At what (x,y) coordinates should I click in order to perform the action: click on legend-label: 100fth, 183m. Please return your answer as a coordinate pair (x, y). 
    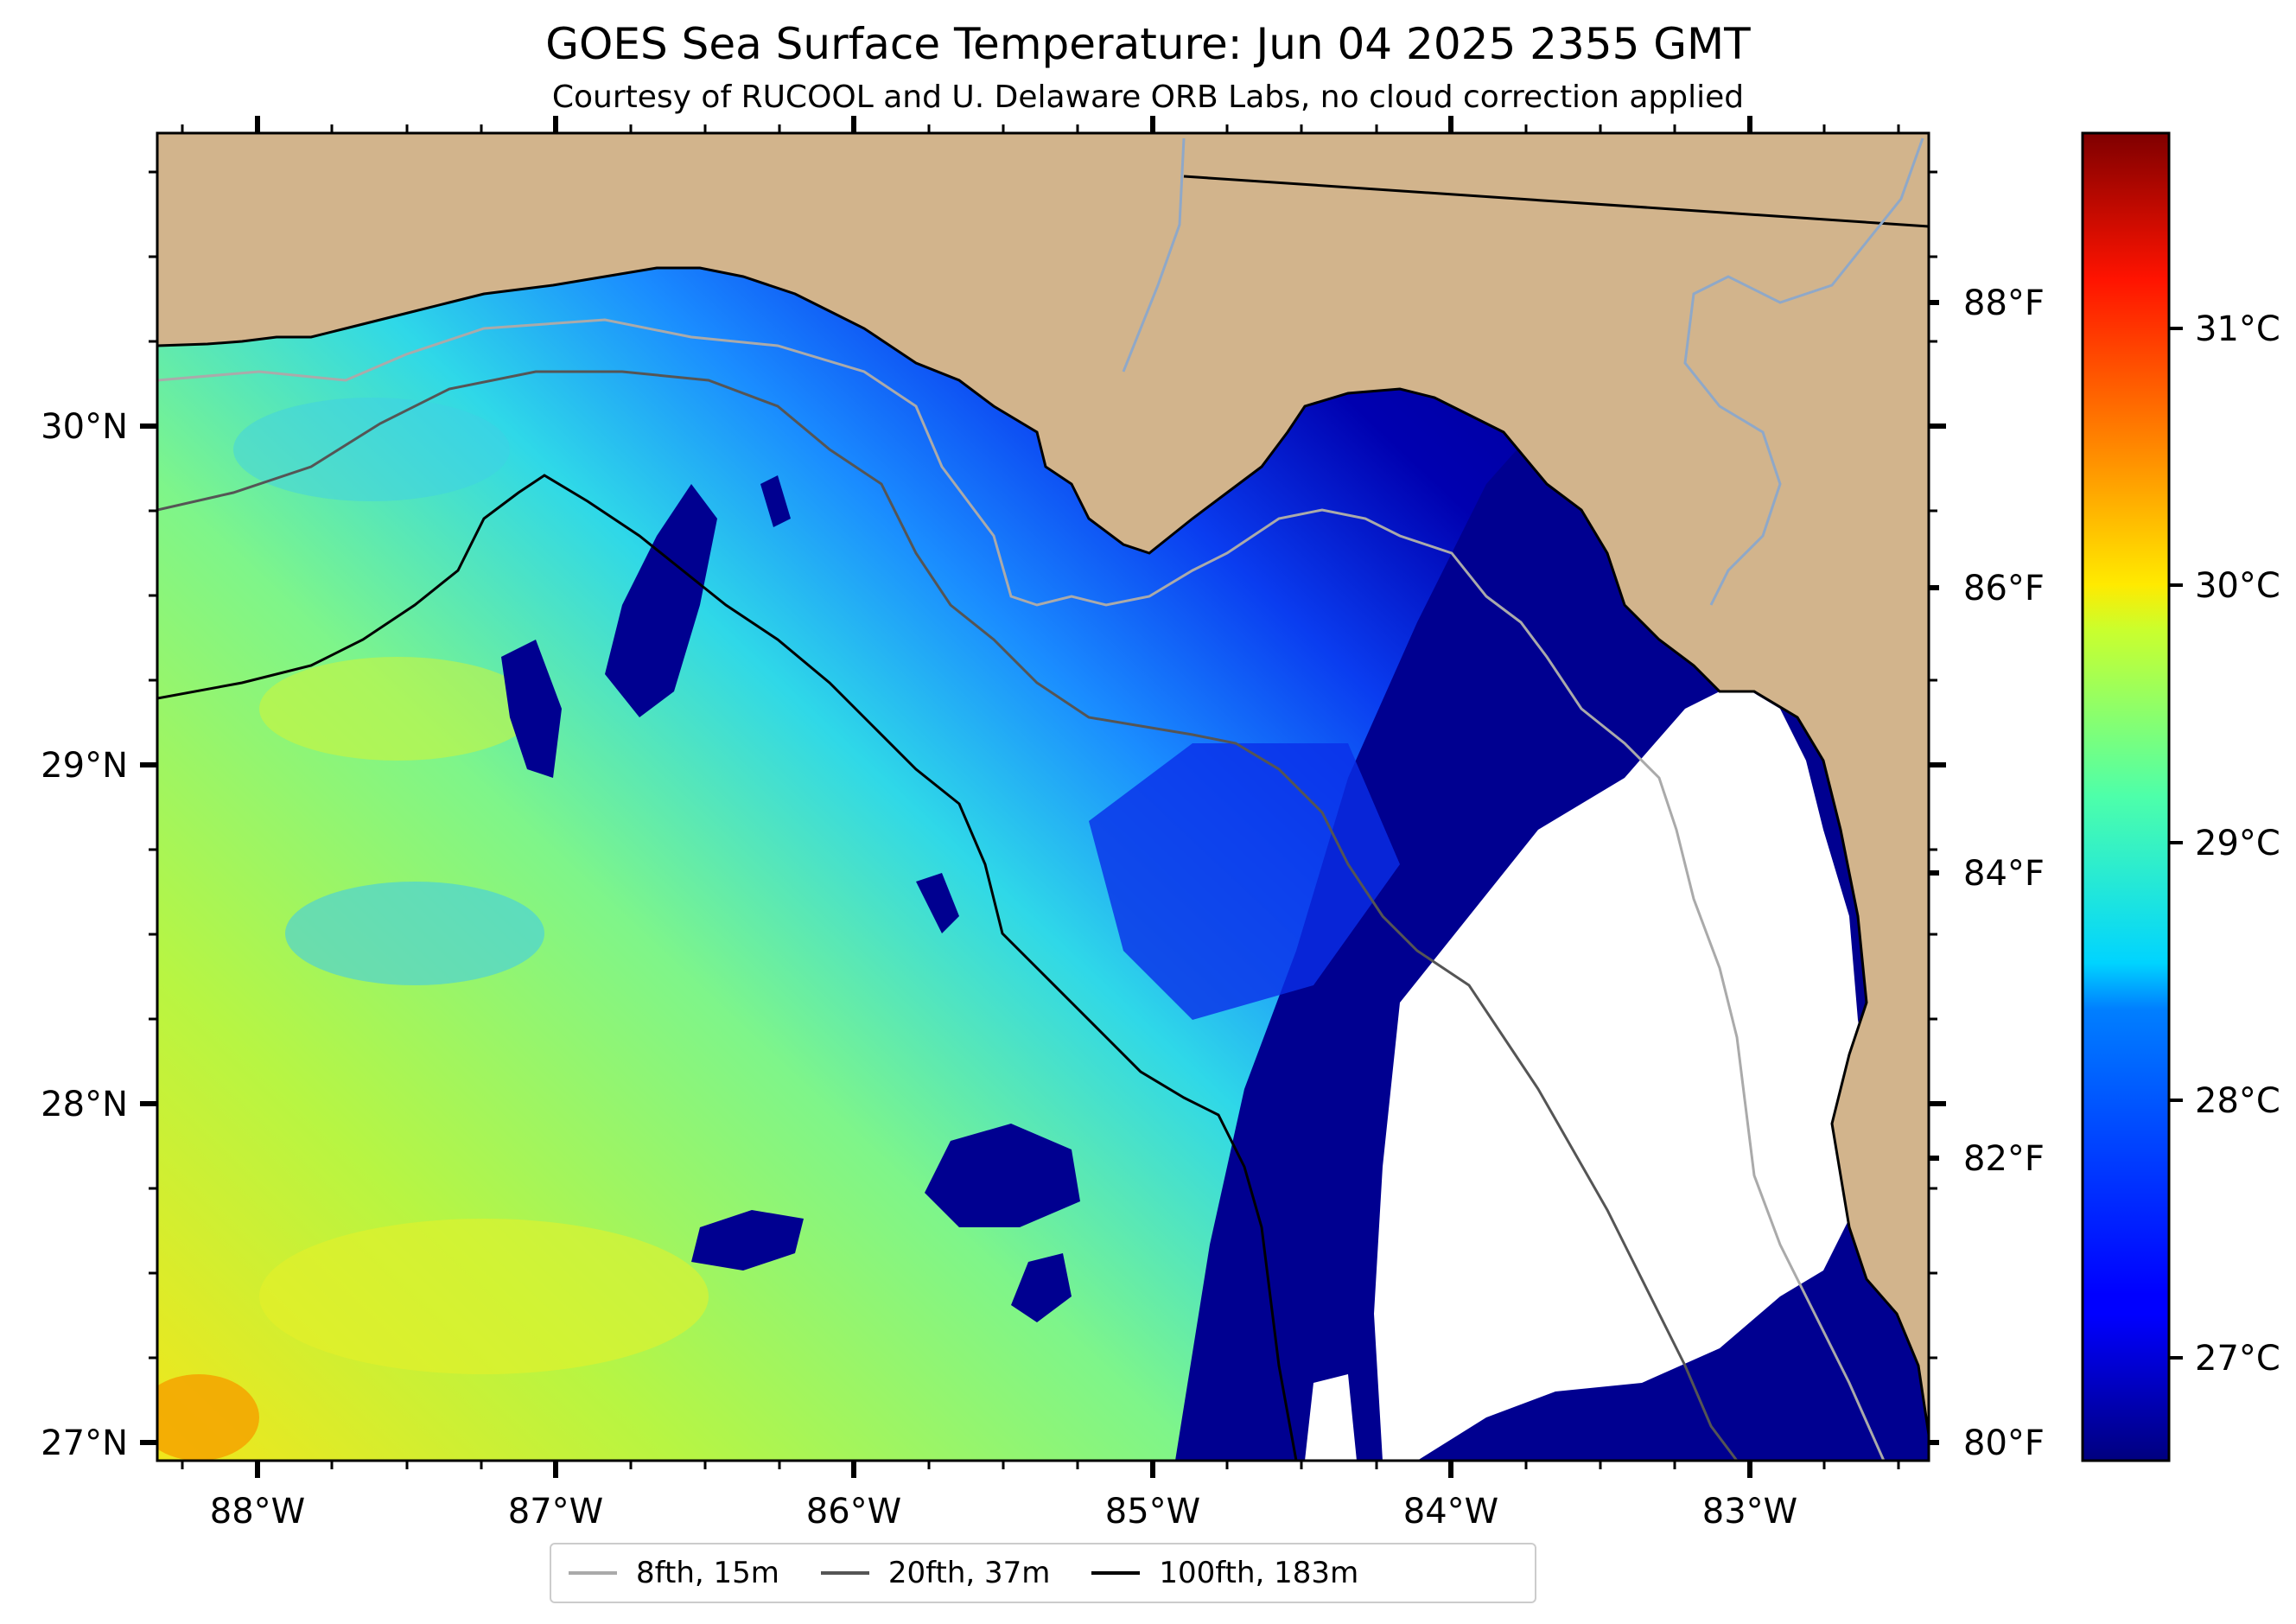
    Looking at the image, I should click on (1259, 1573).